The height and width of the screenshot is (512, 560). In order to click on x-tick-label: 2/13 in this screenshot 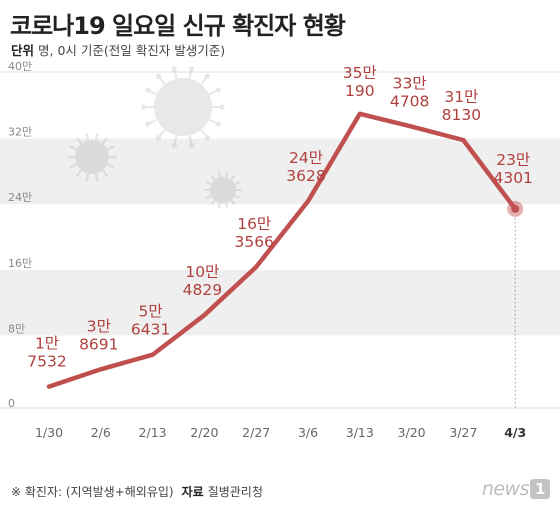, I will do `click(153, 432)`.